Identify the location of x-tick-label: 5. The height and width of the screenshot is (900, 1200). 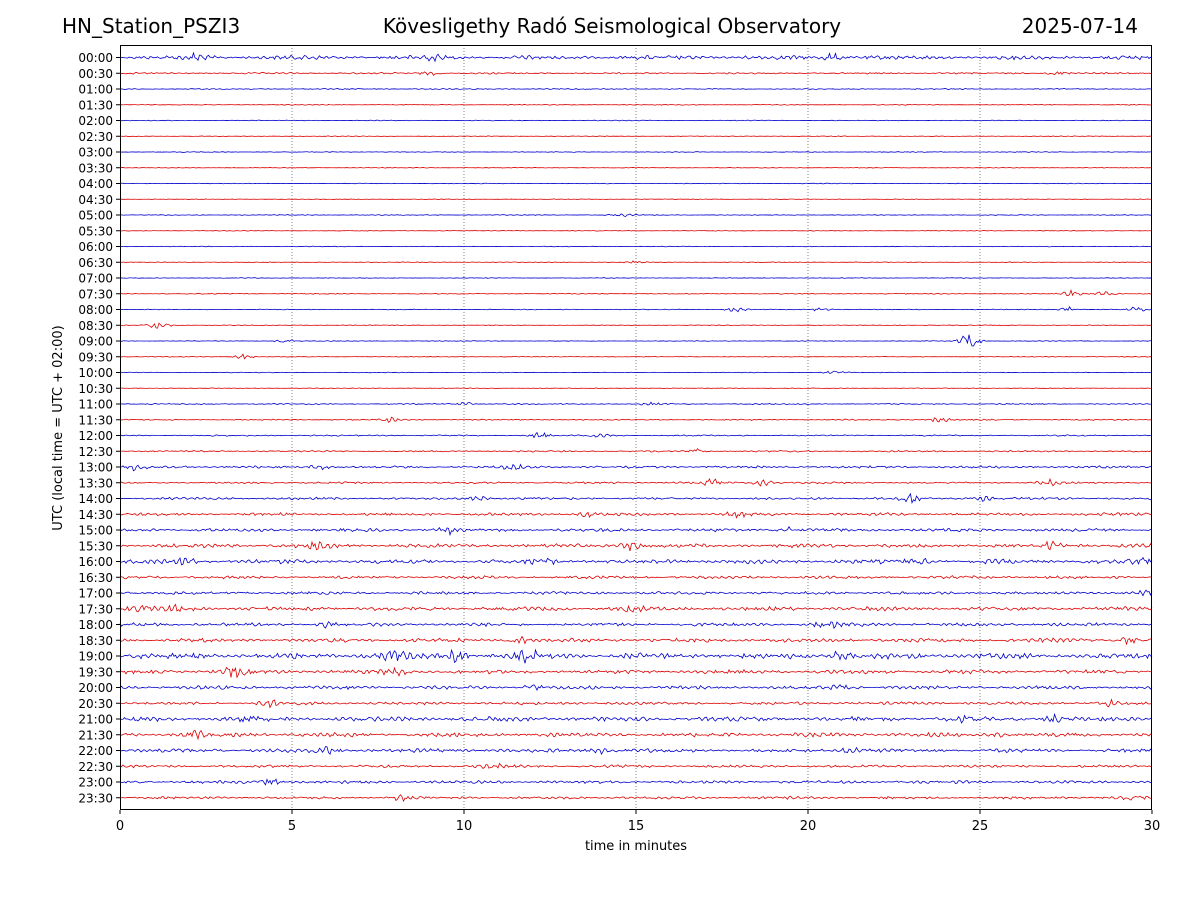
(292, 826).